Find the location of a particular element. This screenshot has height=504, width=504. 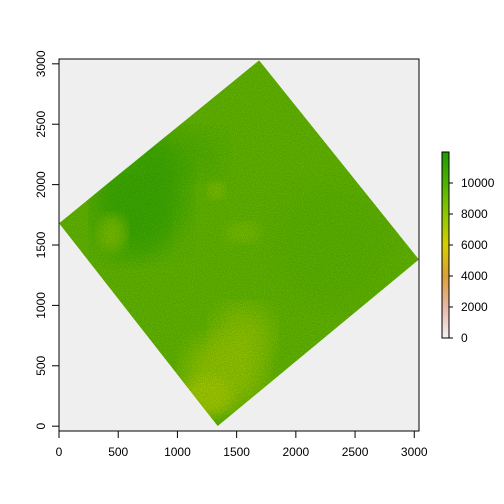

y-axis: 0 500 1000 1500 2000 2500 3000 is located at coordinates (47, 240).